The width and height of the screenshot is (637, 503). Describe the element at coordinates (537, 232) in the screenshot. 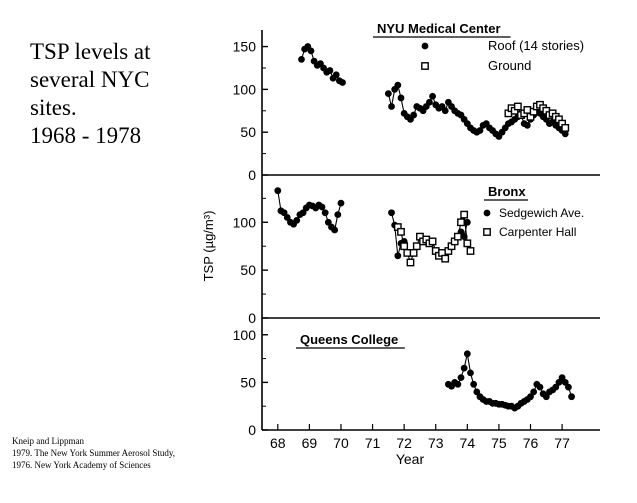

I see `legend-label: Carpenter Hall` at that location.